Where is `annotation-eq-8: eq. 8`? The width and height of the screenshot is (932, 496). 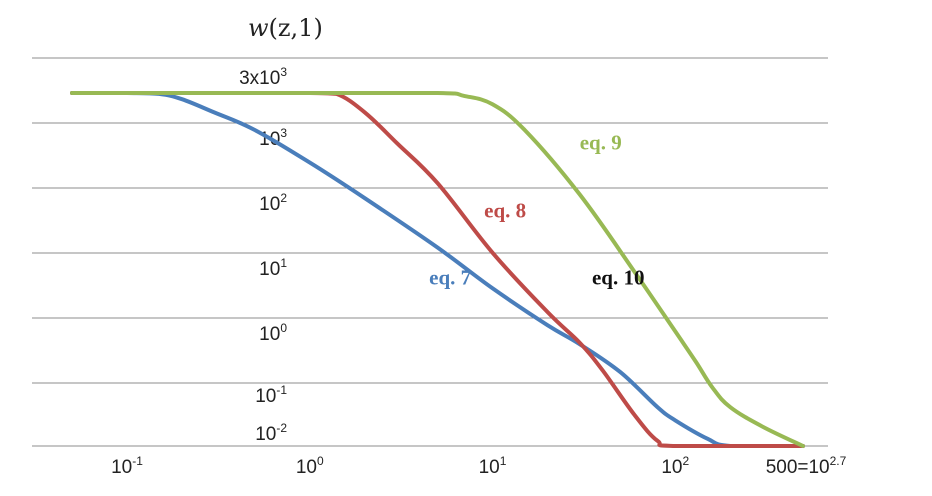
annotation-eq-8: eq. 8 is located at coordinates (505, 211).